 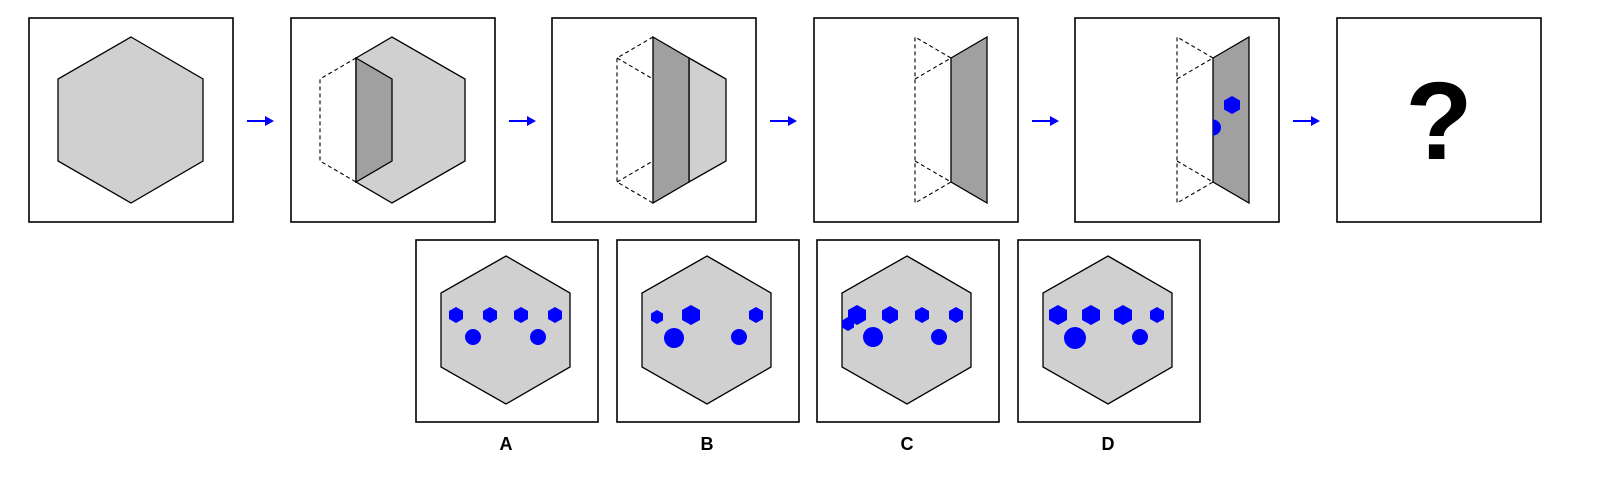 What do you see at coordinates (706, 330) in the screenshot?
I see `option-b-hexagon-paper` at bounding box center [706, 330].